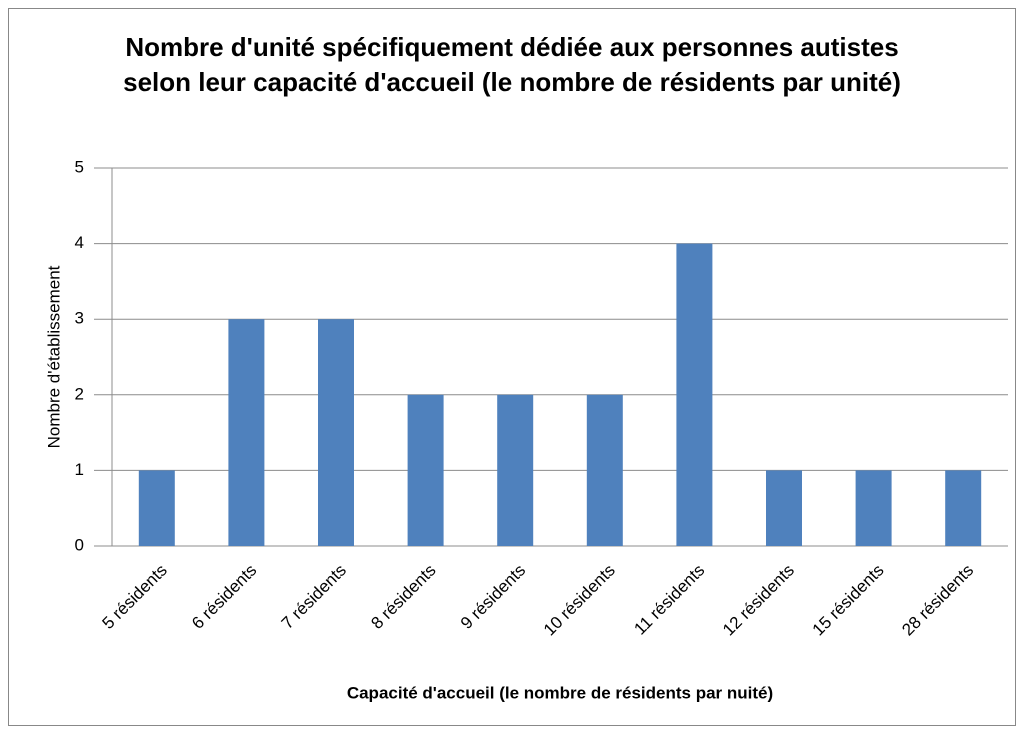 The height and width of the screenshot is (734, 1024). I want to click on x-tick-label: 9 résidents, so click(493, 597).